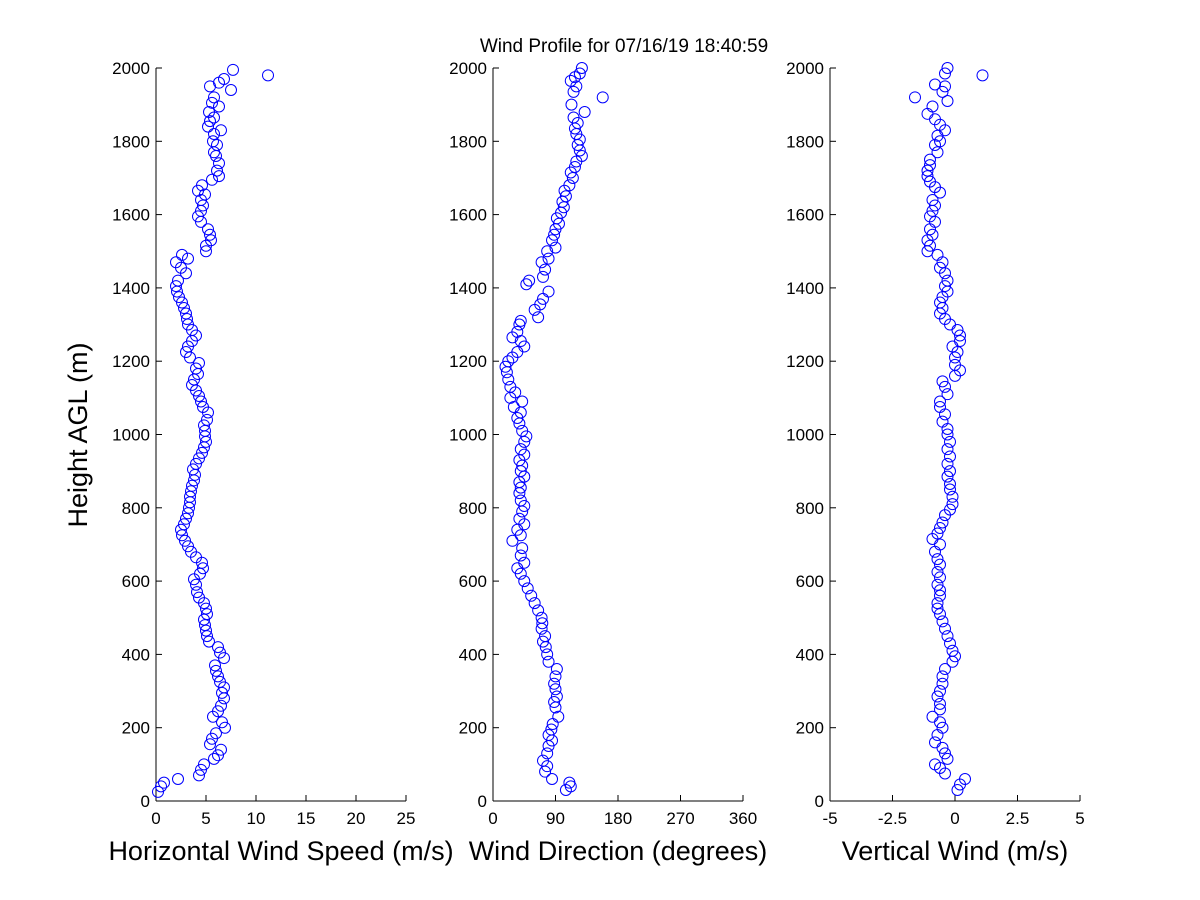  Describe the element at coordinates (810, 728) in the screenshot. I see `vertical-y-tick-label: 200` at that location.